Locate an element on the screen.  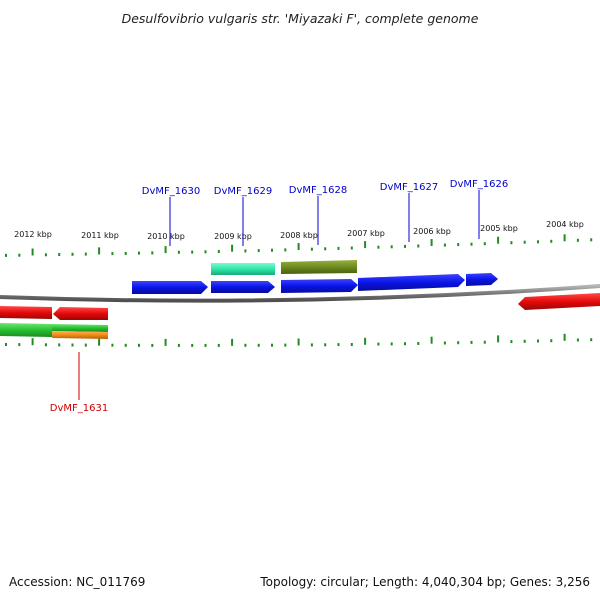
upper-tick-track is located at coordinates (299, 245).